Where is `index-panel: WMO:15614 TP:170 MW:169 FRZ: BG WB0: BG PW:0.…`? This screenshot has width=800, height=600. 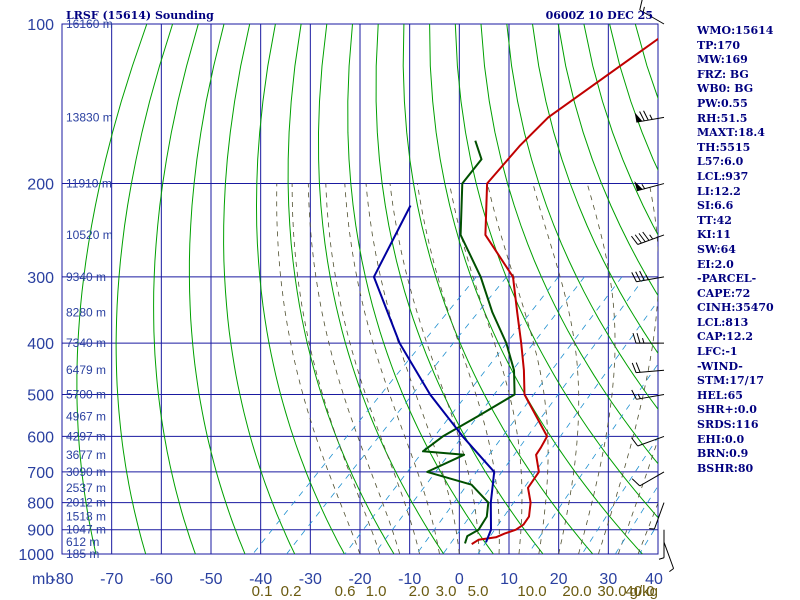 index-panel: WMO:15614 TP:170 MW:169 FRZ: BG WB0: BG PW:0.… is located at coordinates (747, 250).